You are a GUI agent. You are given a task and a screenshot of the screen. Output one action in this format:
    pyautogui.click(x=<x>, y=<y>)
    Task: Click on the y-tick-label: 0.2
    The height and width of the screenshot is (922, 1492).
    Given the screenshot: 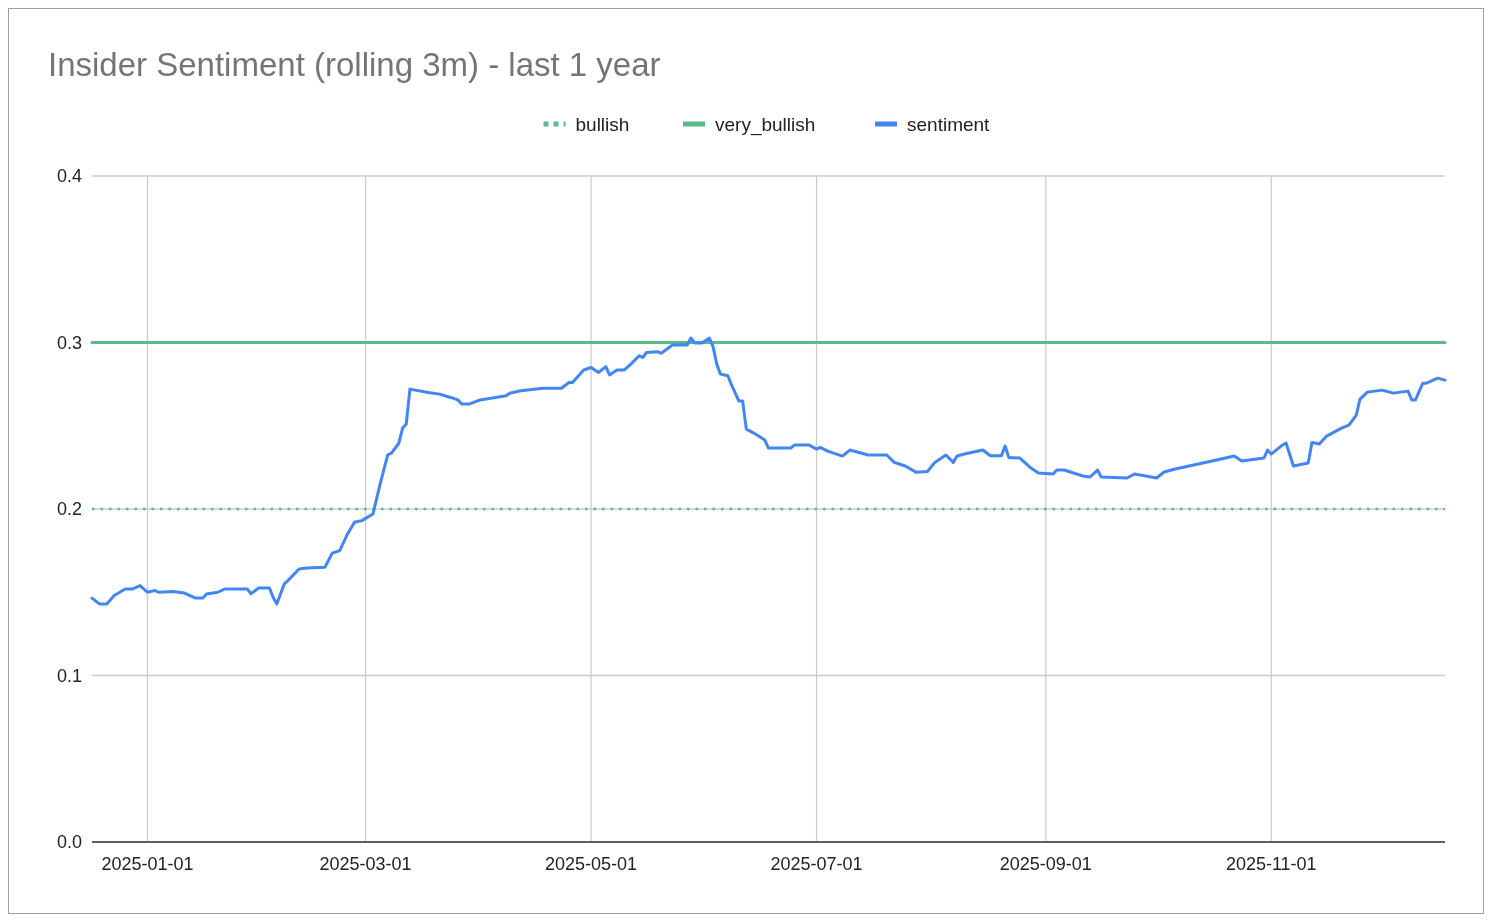 What is the action you would take?
    pyautogui.click(x=69, y=509)
    